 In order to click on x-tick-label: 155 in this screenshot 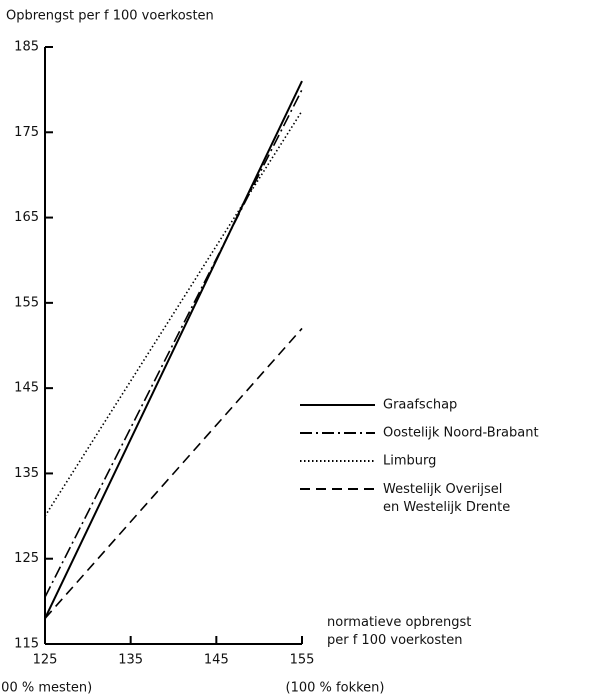, I will do `click(302, 660)`.